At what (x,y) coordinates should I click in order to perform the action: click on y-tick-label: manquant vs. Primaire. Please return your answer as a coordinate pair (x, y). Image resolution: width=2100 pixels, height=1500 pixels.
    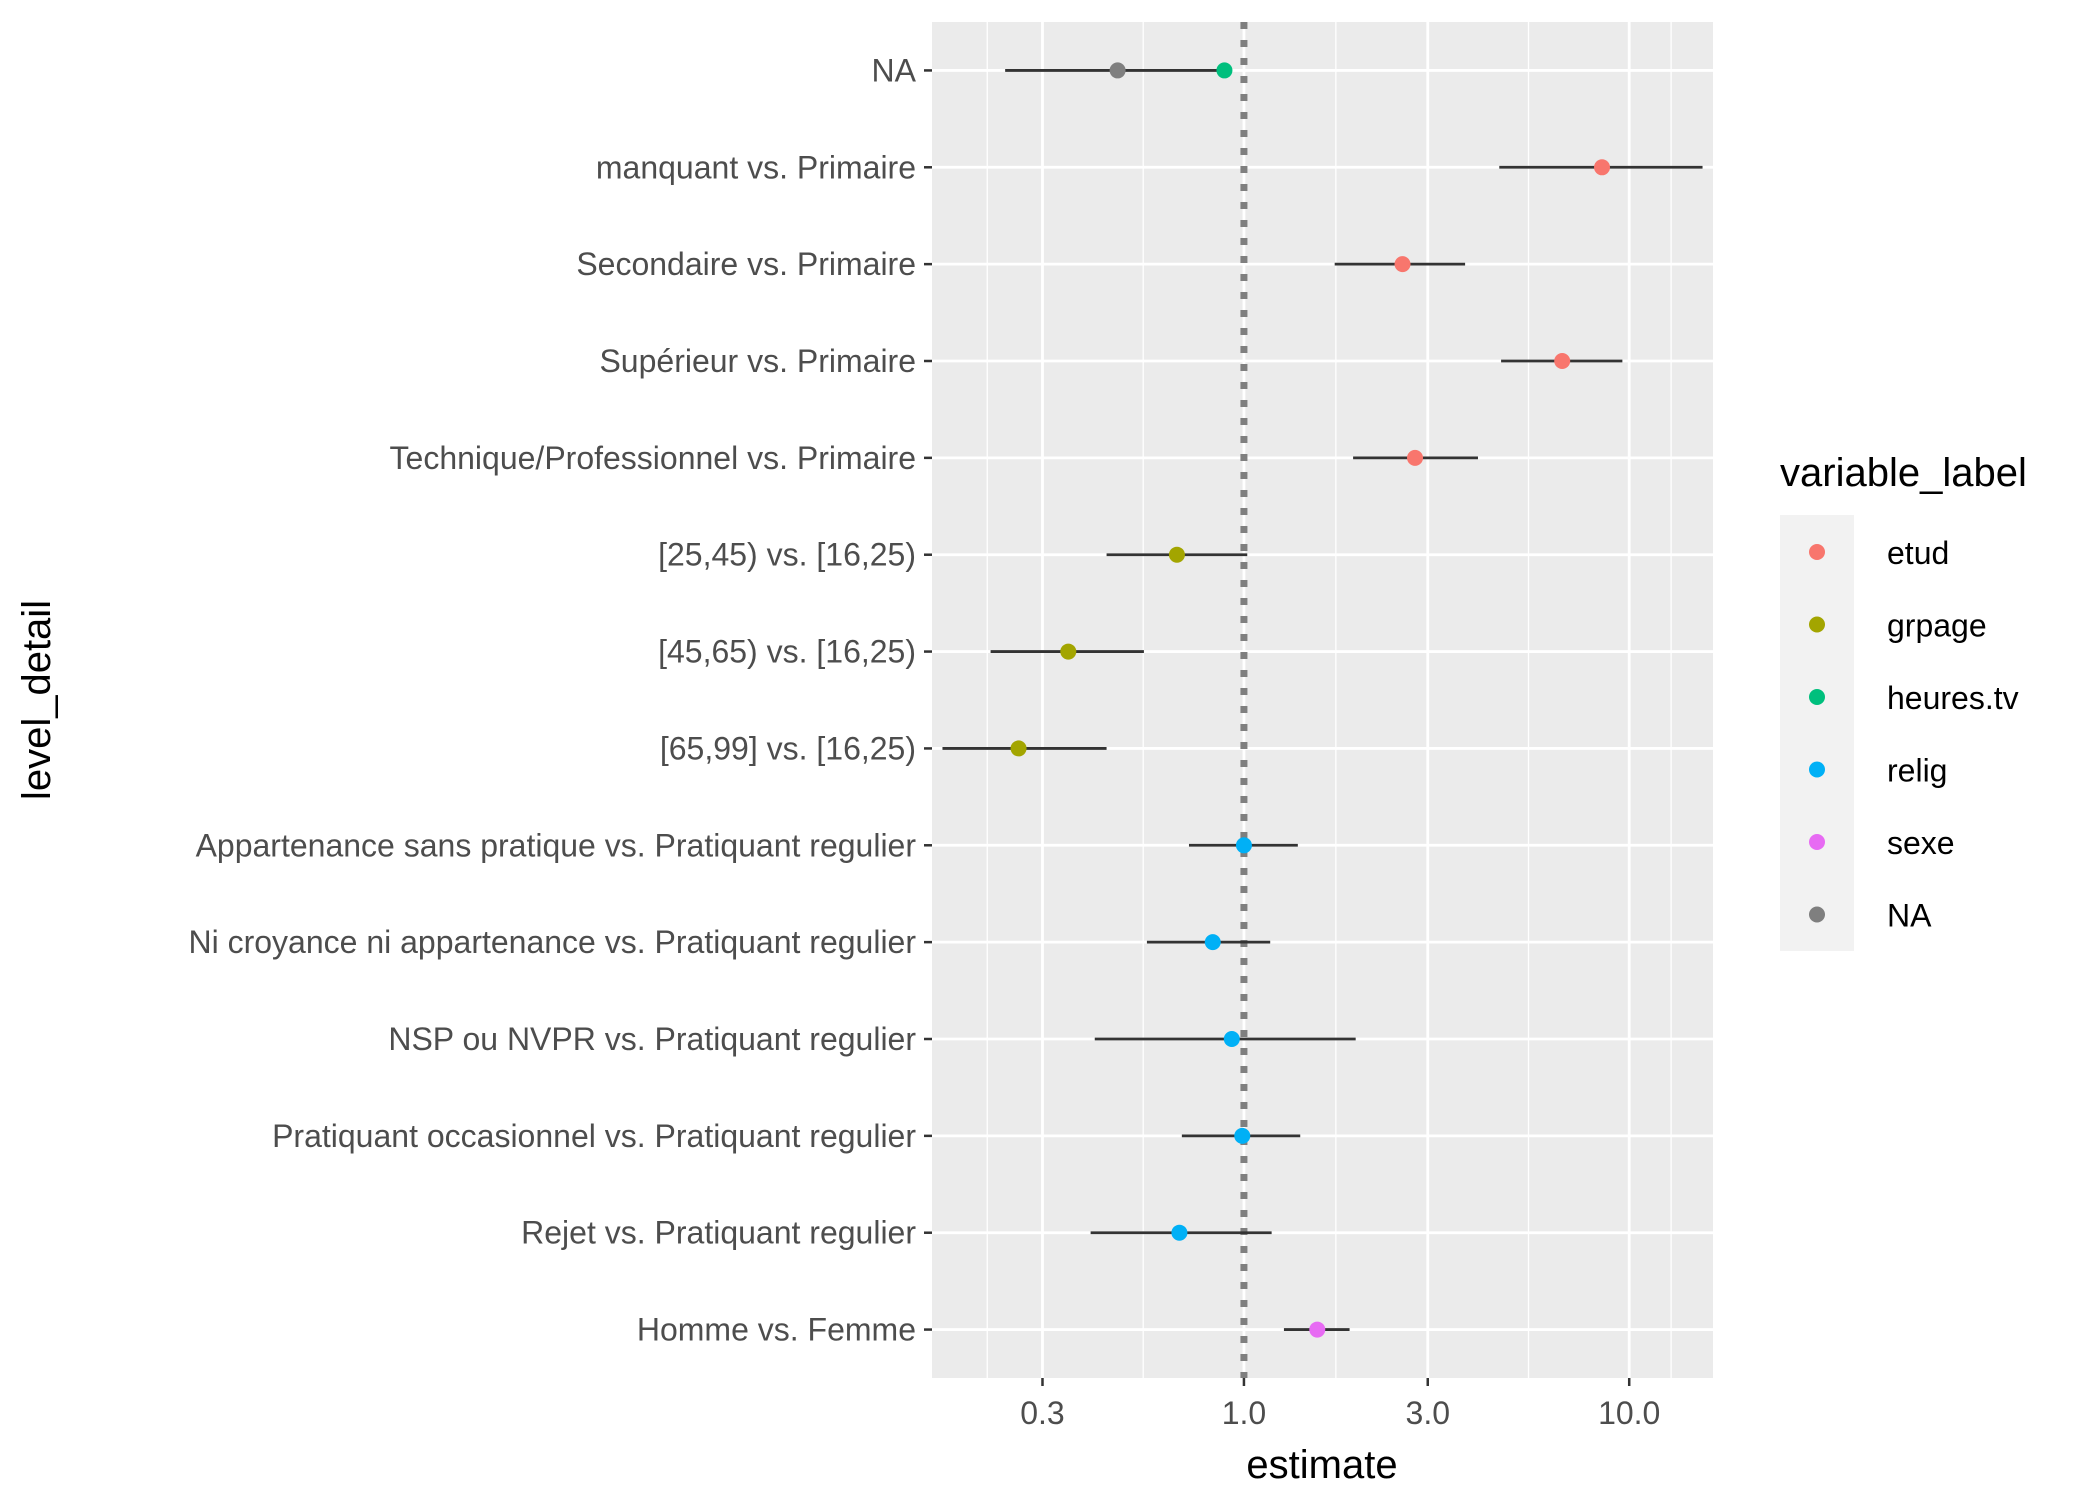
    Looking at the image, I should click on (756, 167).